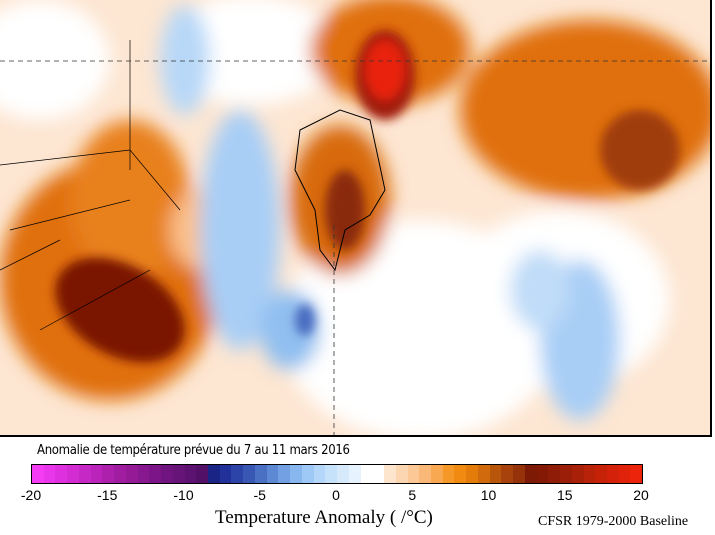  Describe the element at coordinates (613, 521) in the screenshot. I see `baseline-label: CFSR 1979-2000 Baseline` at that location.